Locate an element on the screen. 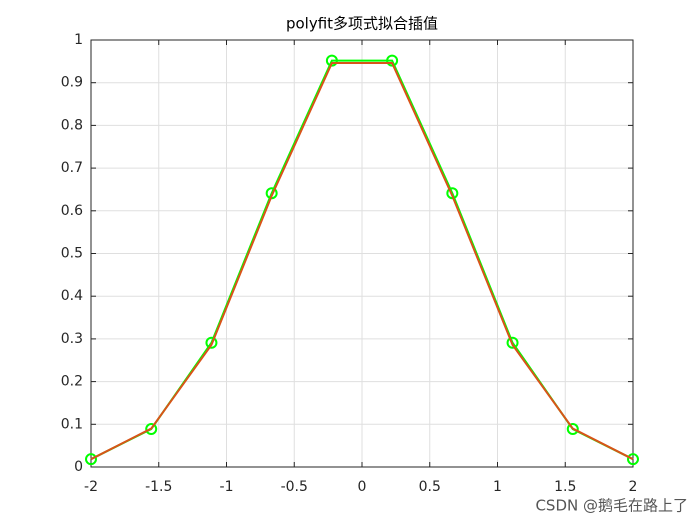 This screenshot has width=700, height=525. y-tick-label: 1 is located at coordinates (78, 40).